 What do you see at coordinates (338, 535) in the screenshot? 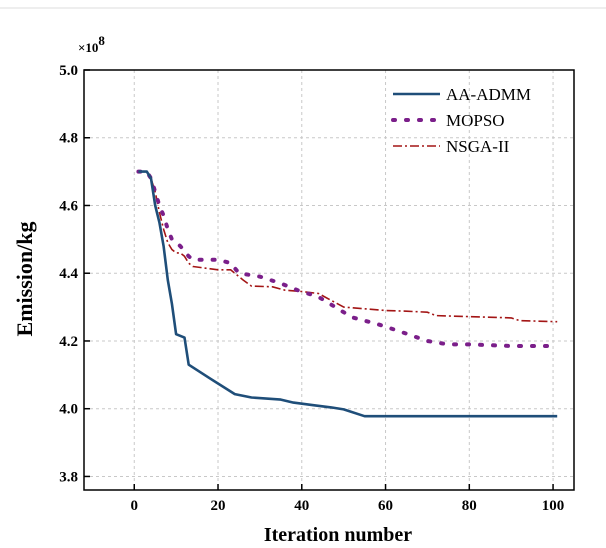
I see `x-axis-title: Iteration number` at bounding box center [338, 535].